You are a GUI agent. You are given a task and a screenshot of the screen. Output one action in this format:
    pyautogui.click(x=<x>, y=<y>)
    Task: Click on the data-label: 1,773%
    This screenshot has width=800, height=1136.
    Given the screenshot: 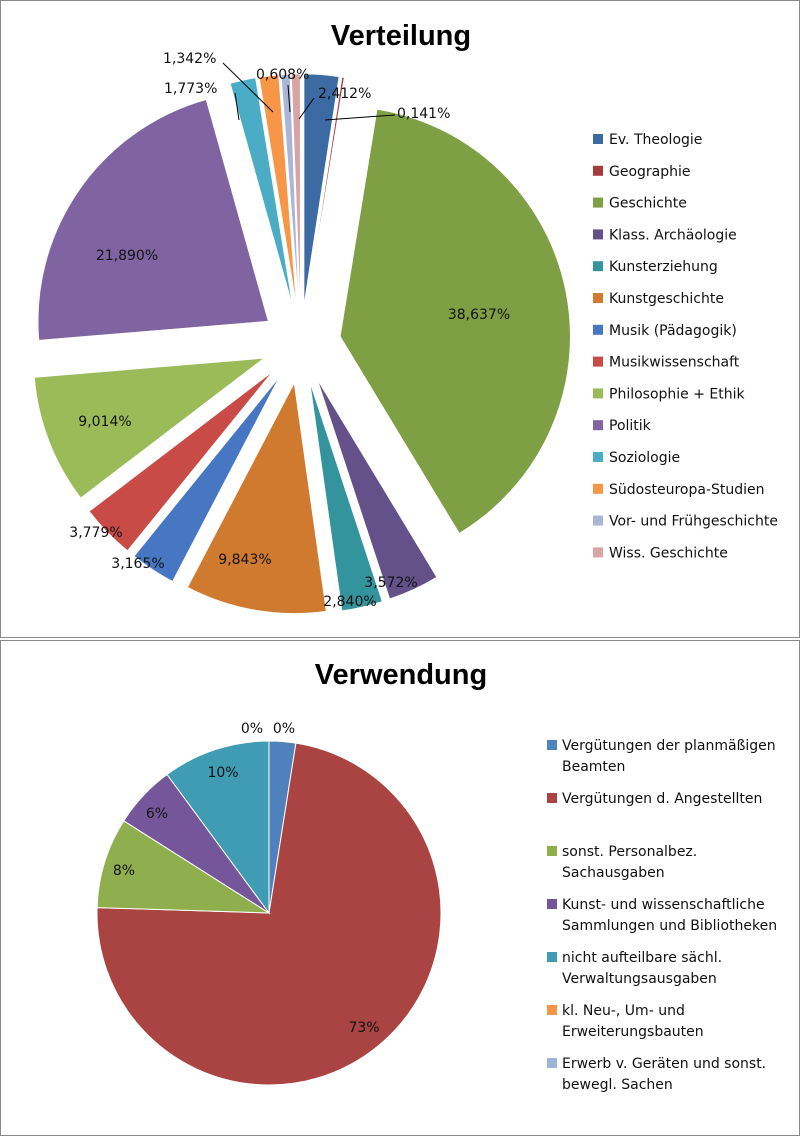 What is the action you would take?
    pyautogui.click(x=190, y=89)
    